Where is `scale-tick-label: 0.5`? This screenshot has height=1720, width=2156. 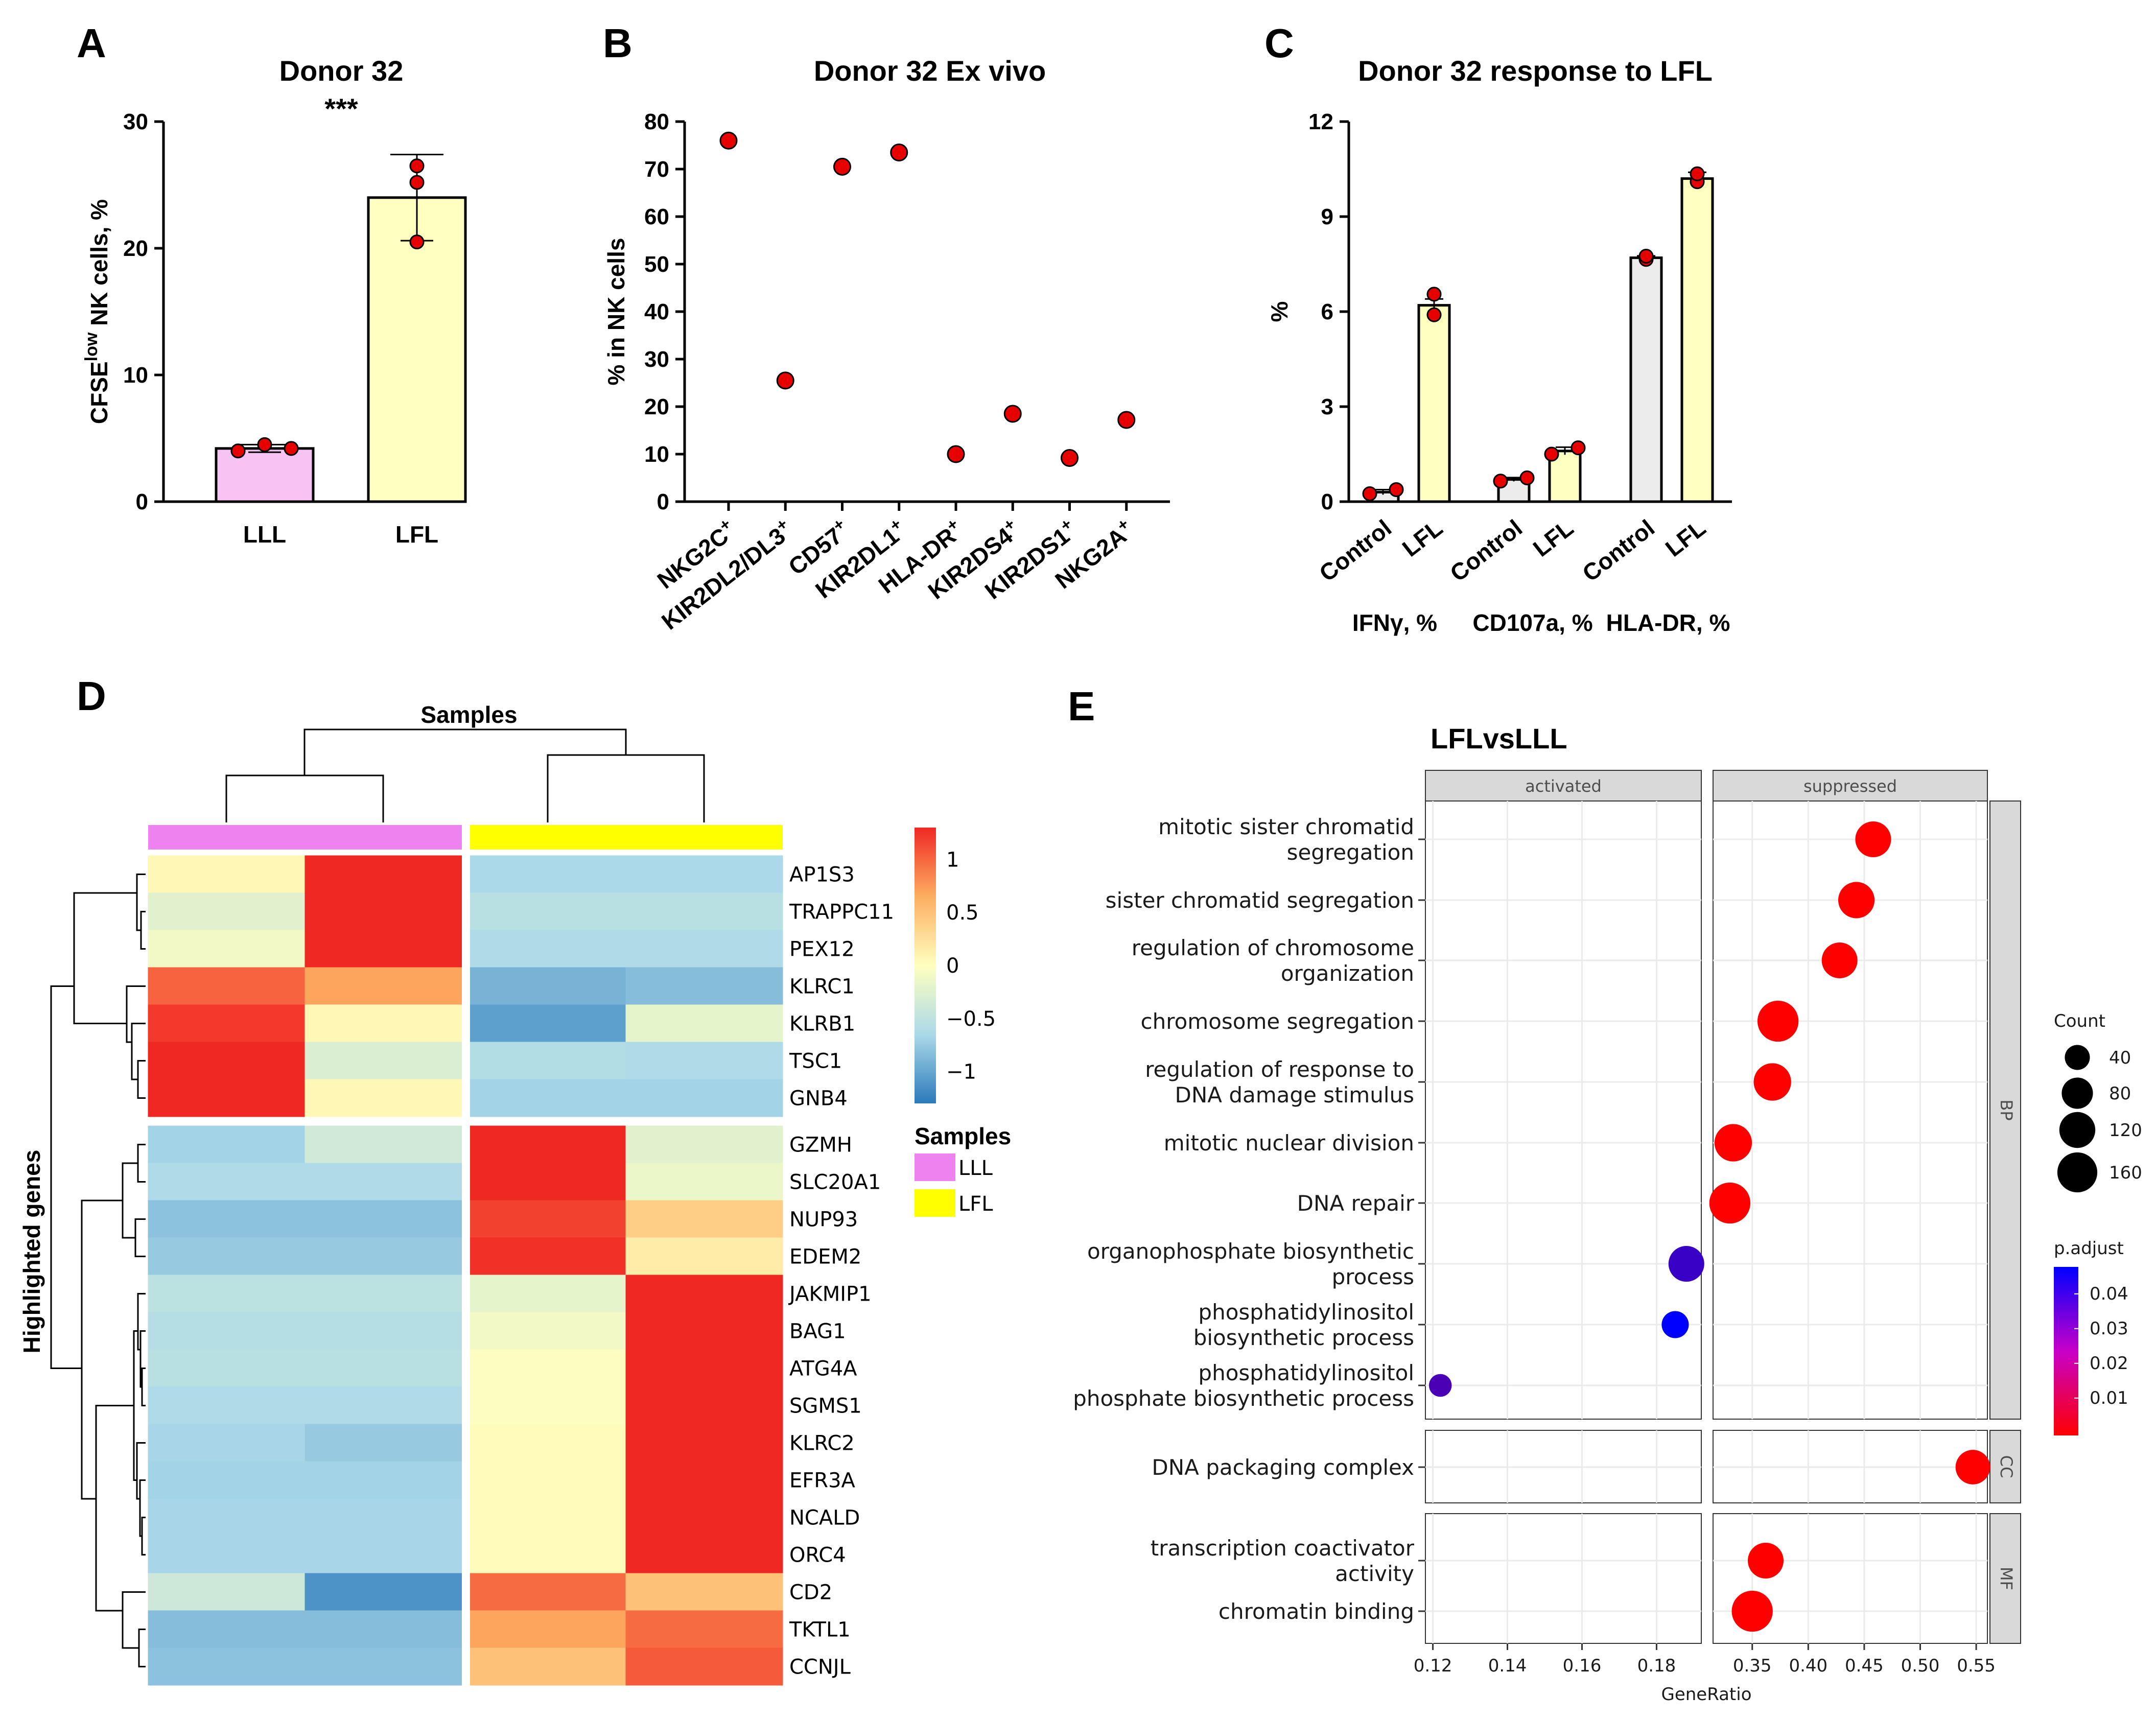
scale-tick-label: 0.5 is located at coordinates (962, 913).